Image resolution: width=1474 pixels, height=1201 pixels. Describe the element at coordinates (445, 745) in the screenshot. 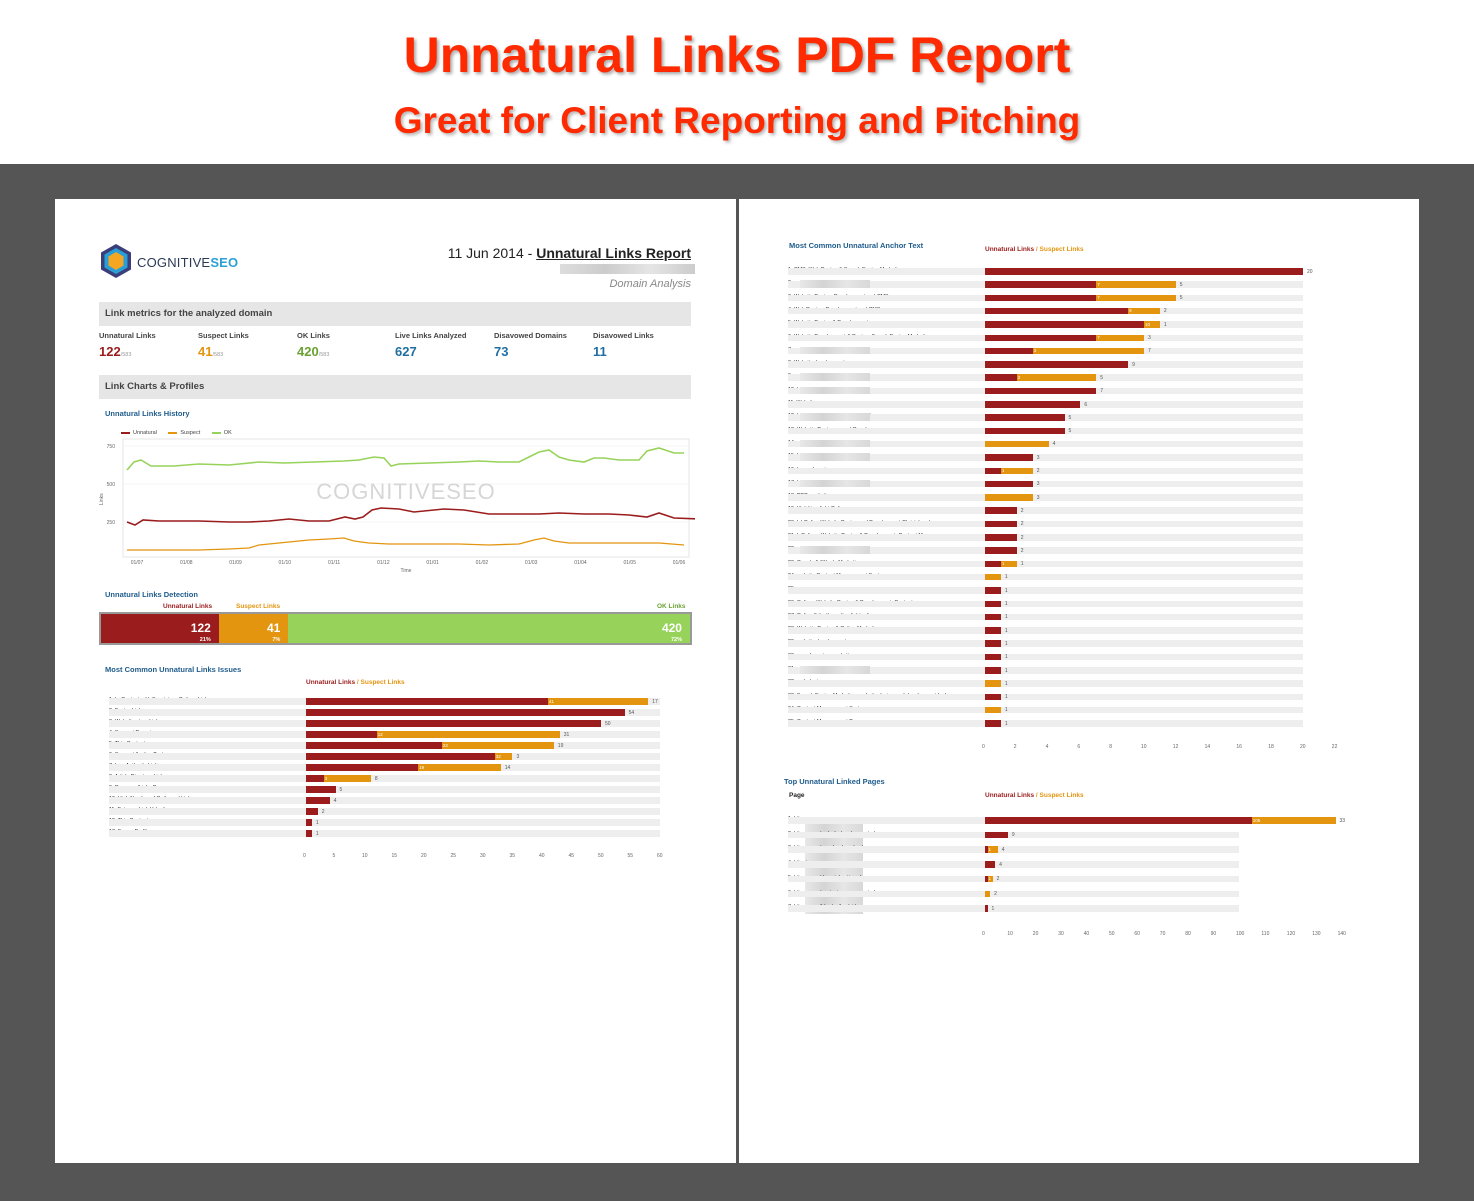

I see `bar-inner-value: 23` at that location.